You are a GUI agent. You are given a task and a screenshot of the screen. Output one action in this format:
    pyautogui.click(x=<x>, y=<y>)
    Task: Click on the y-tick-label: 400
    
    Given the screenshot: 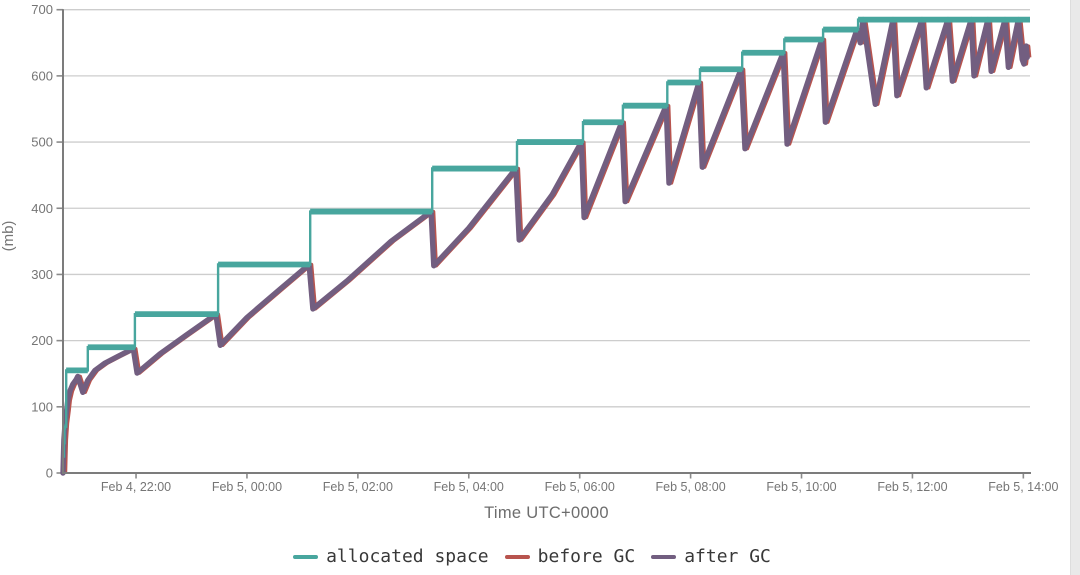 What is the action you would take?
    pyautogui.click(x=42, y=208)
    